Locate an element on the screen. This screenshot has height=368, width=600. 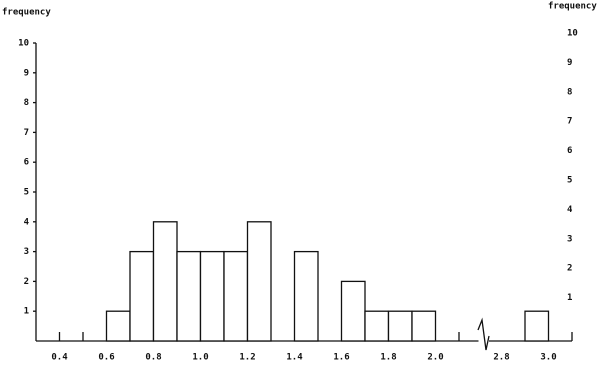
x-tick-label: 1.8 is located at coordinates (388, 358).